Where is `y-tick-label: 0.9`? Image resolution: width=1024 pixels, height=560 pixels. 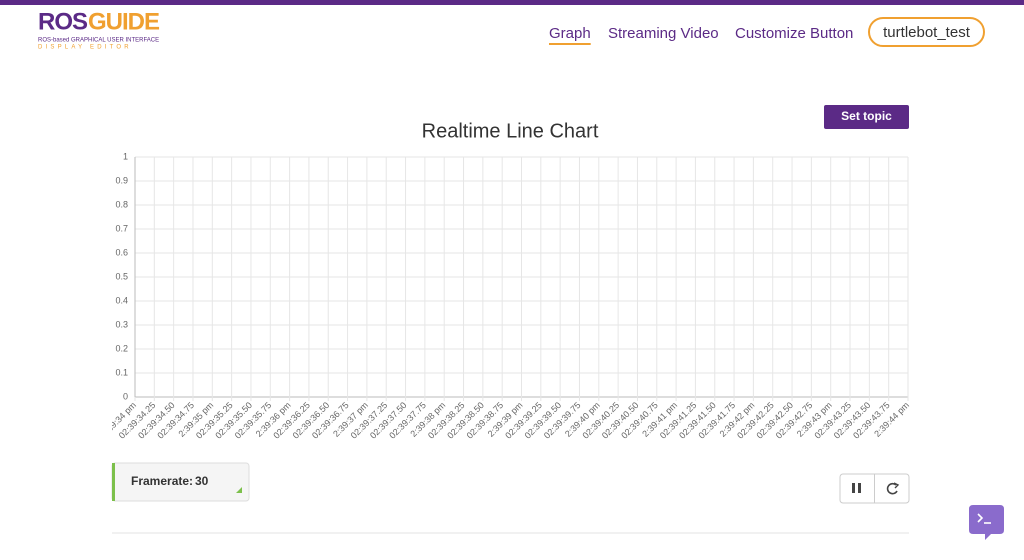 y-tick-label: 0.9 is located at coordinates (121, 180).